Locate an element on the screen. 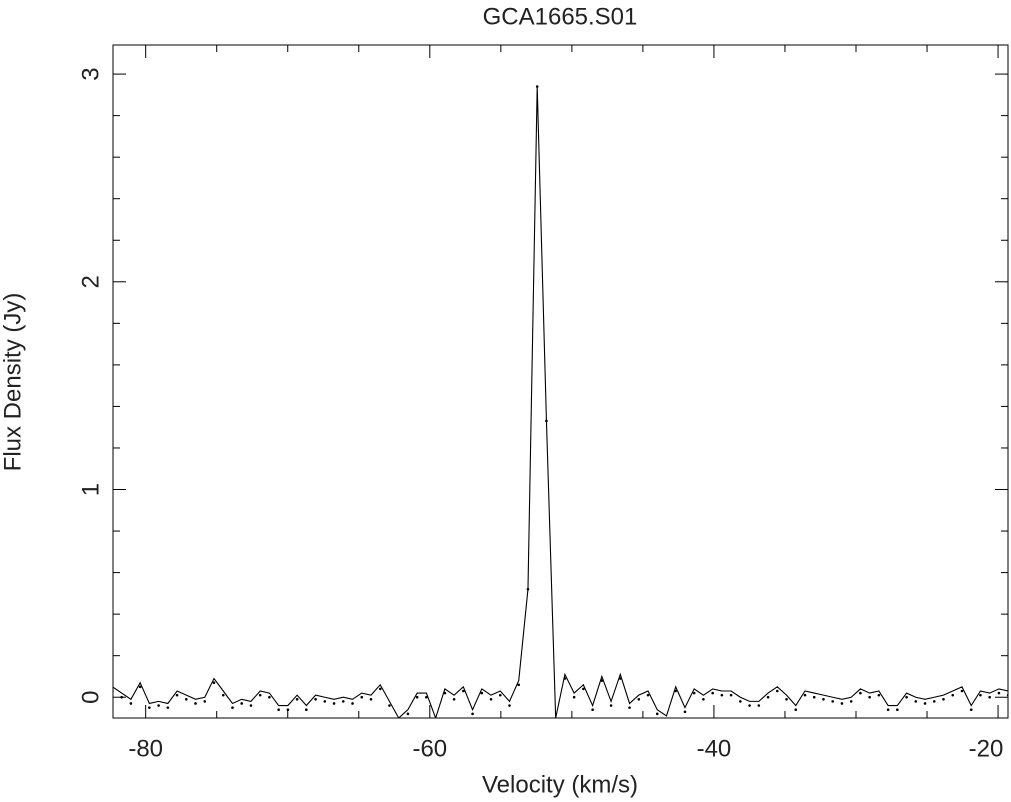 The image size is (1011, 802). y-axis-label: Flux Density (Jy) is located at coordinates (13, 382).